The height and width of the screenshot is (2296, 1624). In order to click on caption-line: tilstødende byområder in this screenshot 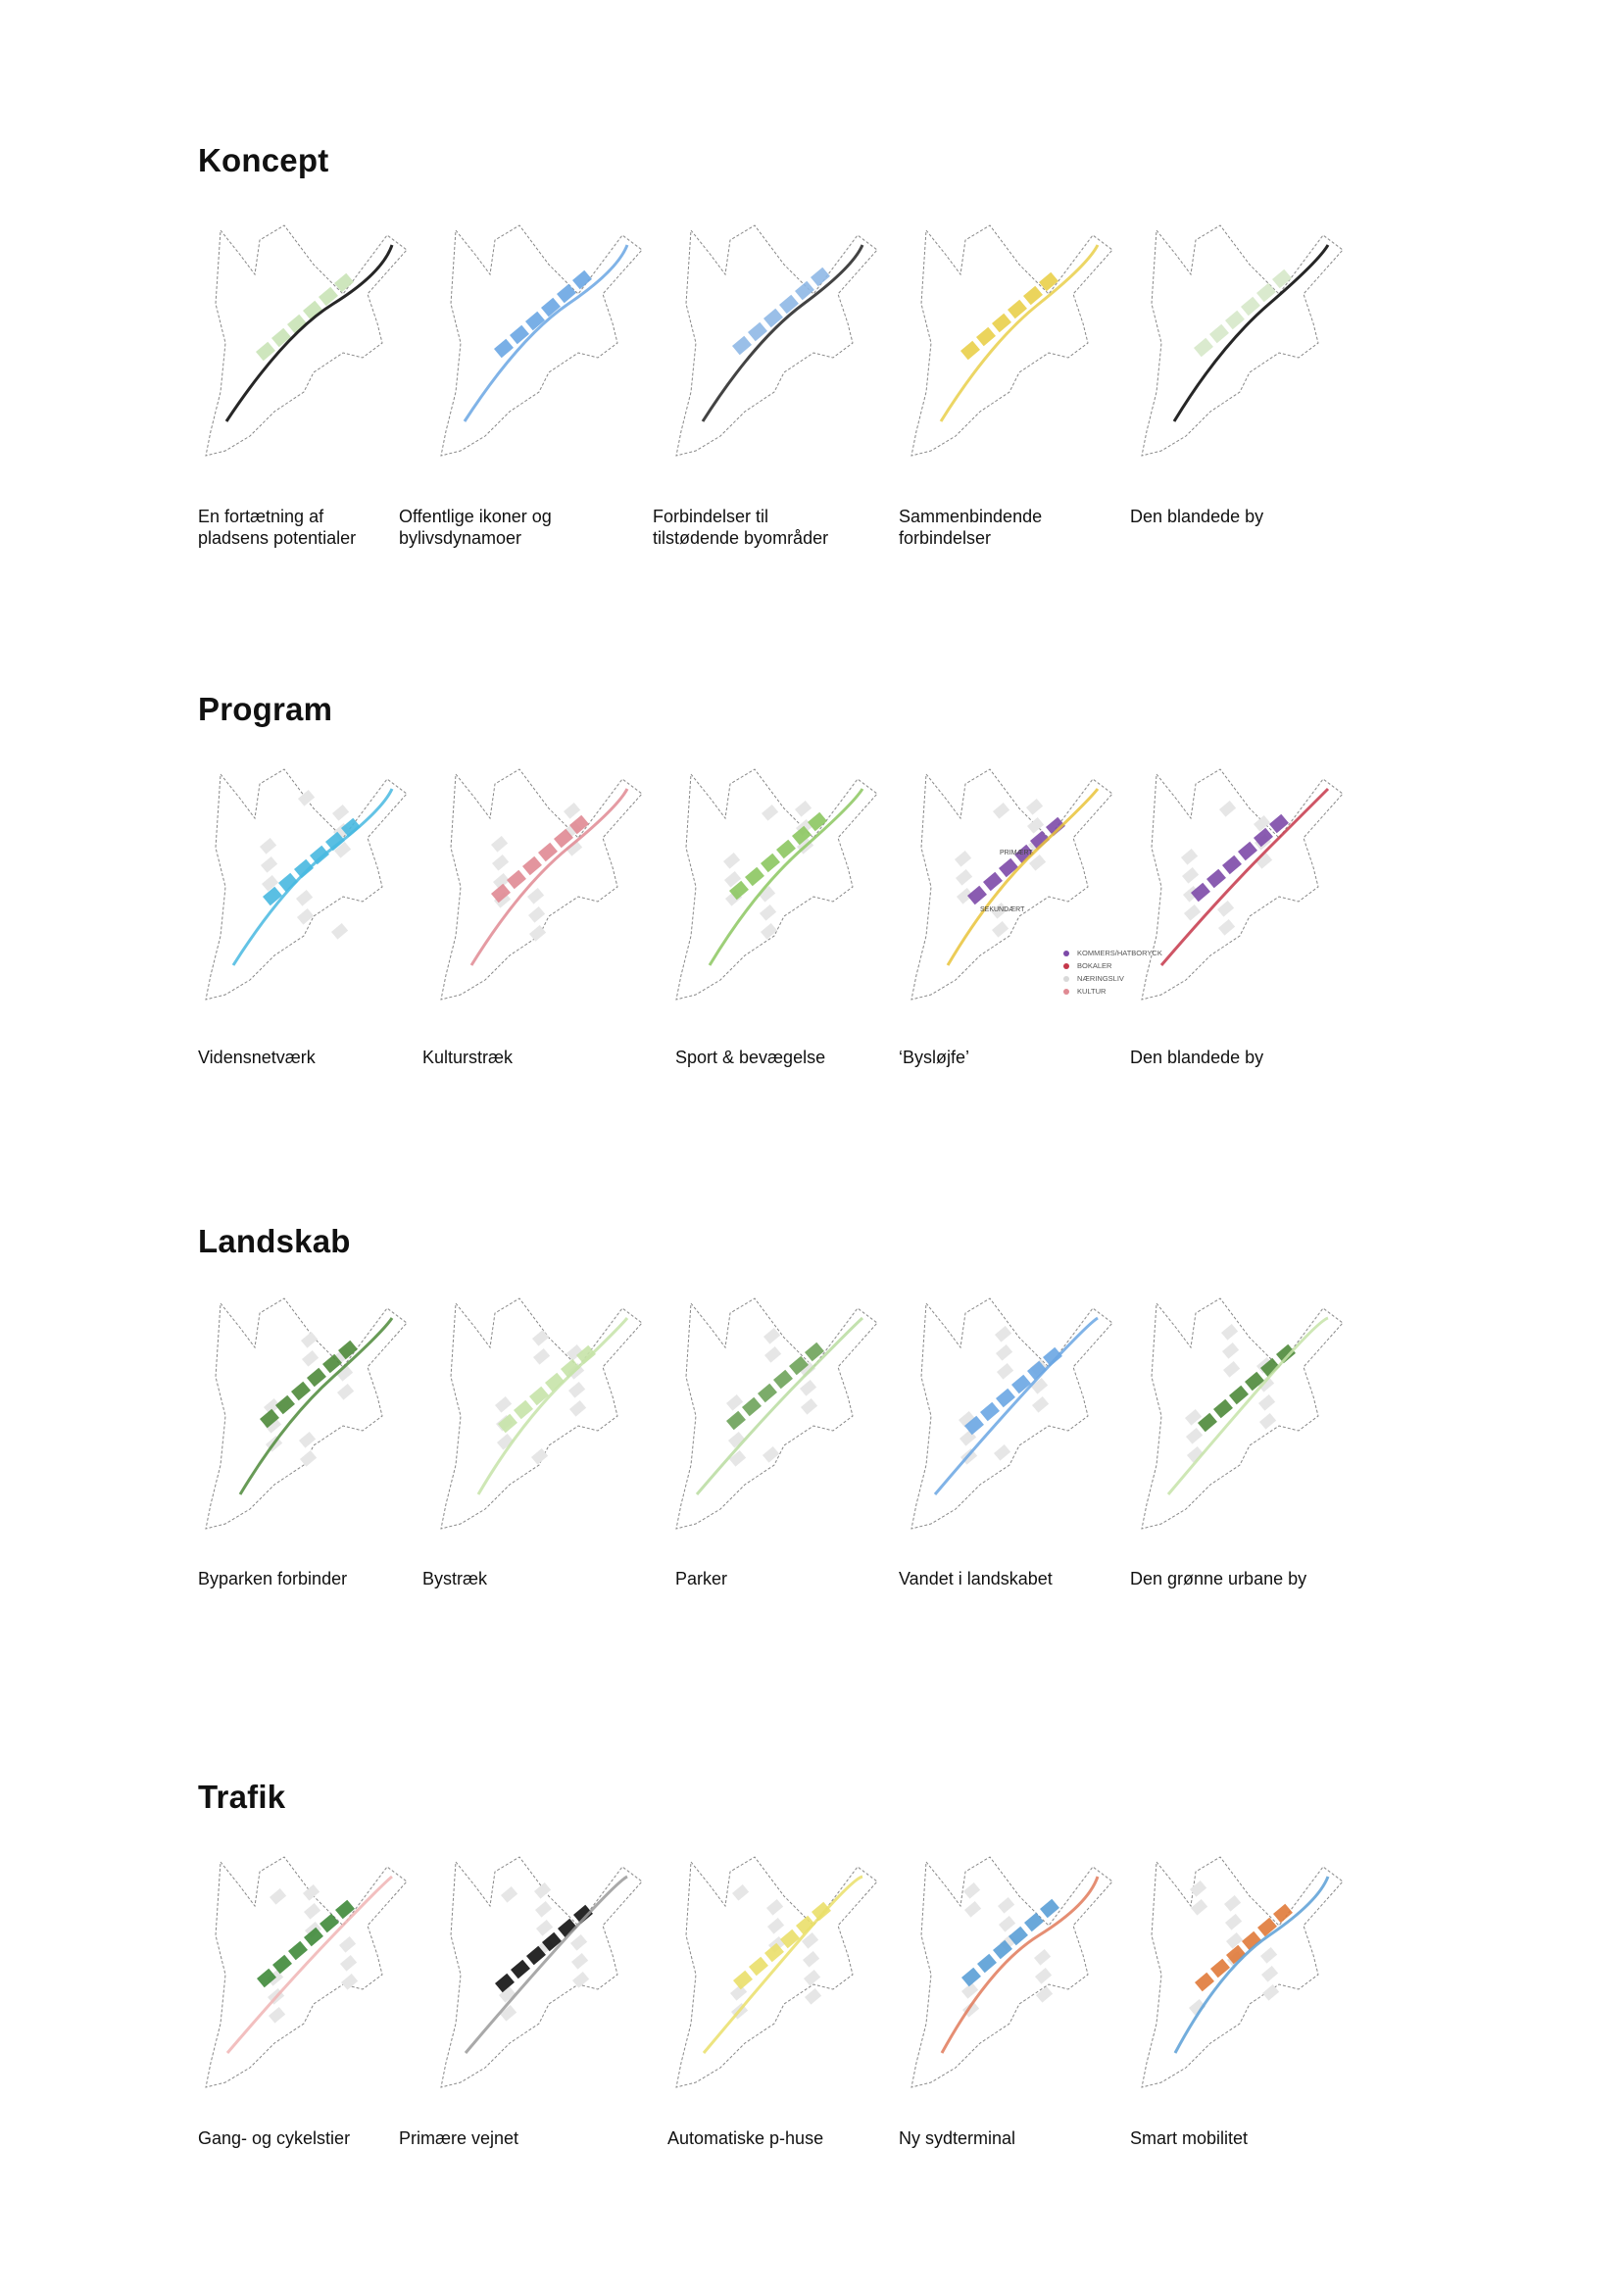, I will do `click(741, 538)`.